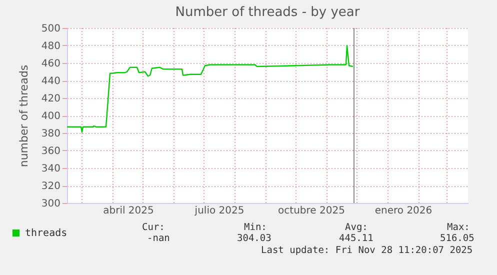 The height and width of the screenshot is (275, 497). I want to click on text: Avg:, so click(356, 227).